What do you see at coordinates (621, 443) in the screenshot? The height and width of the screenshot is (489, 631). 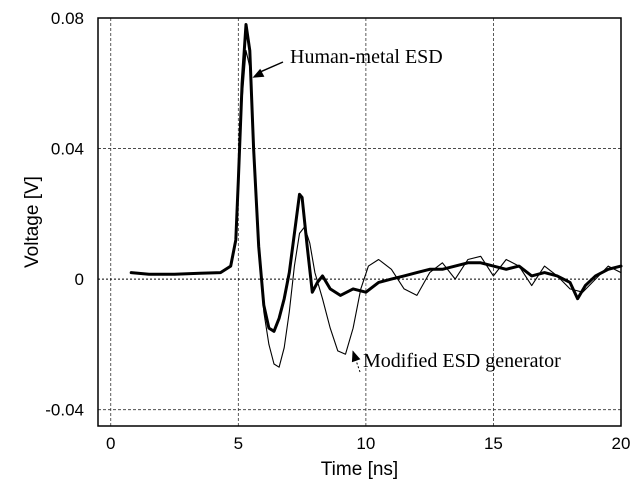 I see `x-tick-label: 20` at bounding box center [621, 443].